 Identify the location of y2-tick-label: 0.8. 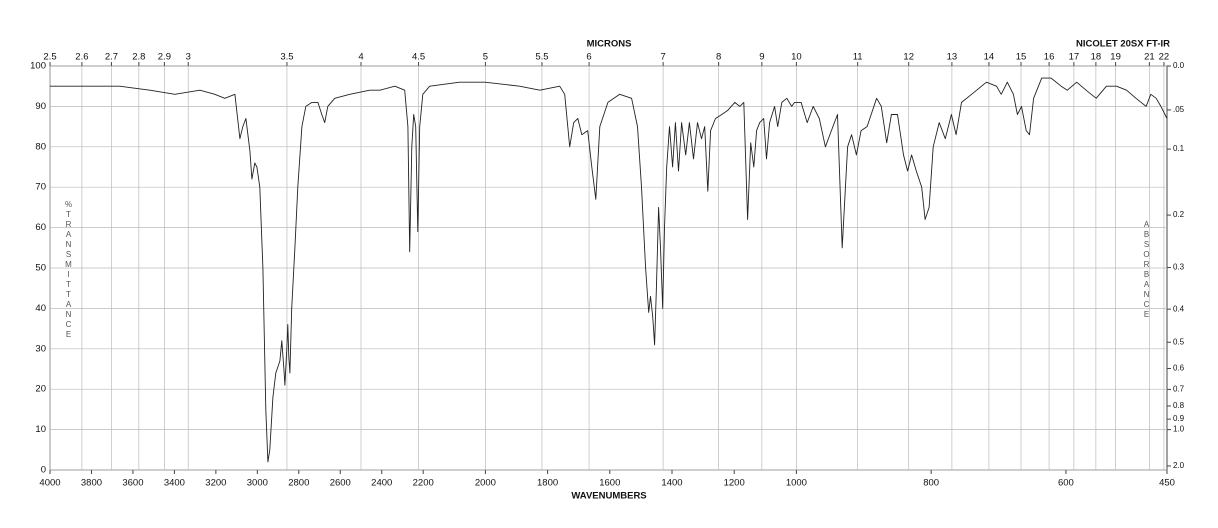
(1179, 405).